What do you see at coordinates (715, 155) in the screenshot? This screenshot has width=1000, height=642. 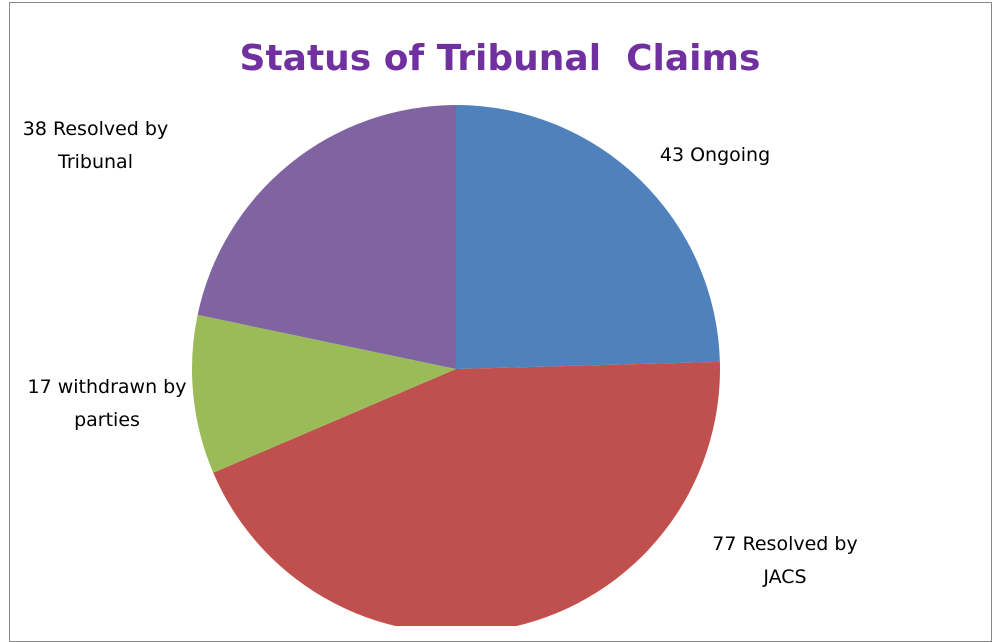 I see `data-label: 43 Ongoing` at bounding box center [715, 155].